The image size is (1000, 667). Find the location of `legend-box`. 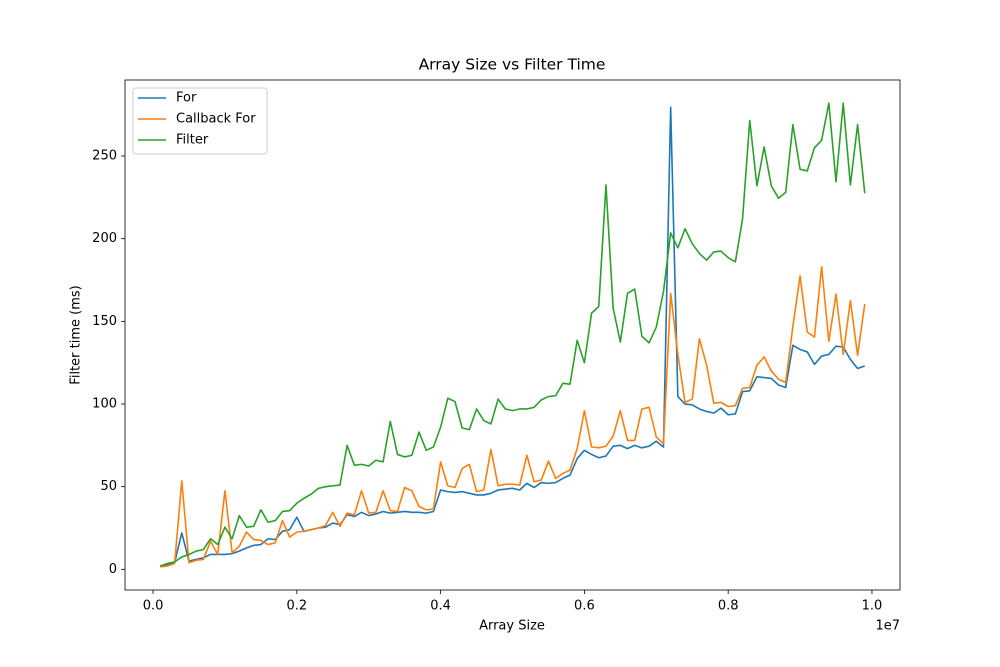

legend-box is located at coordinates (200, 121).